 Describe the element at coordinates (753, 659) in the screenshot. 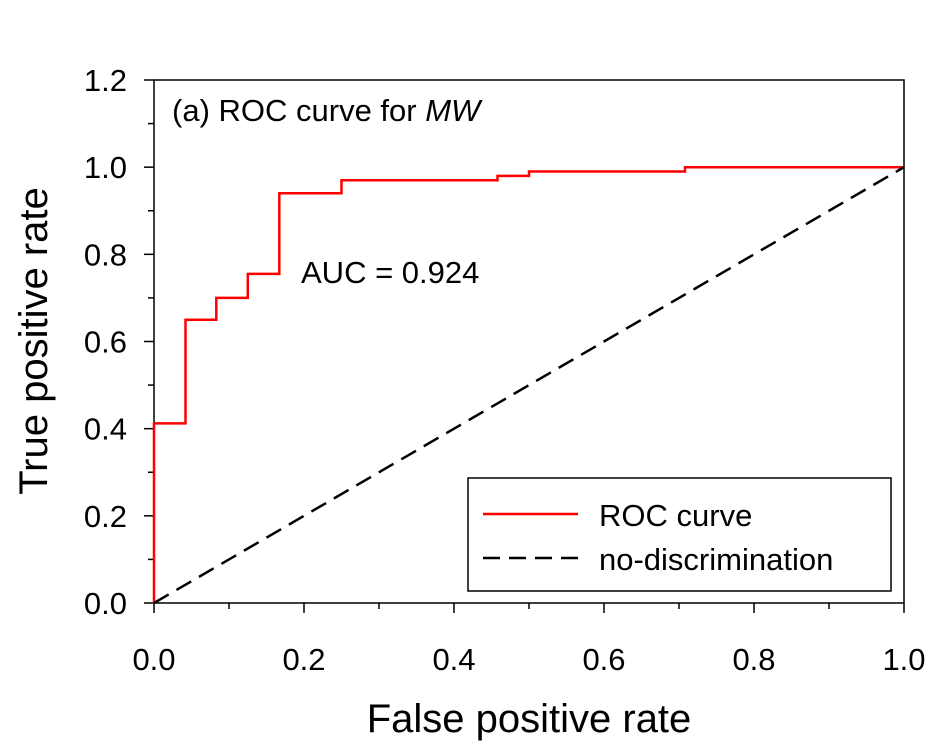

I see `x-tick-label: 0.8` at that location.